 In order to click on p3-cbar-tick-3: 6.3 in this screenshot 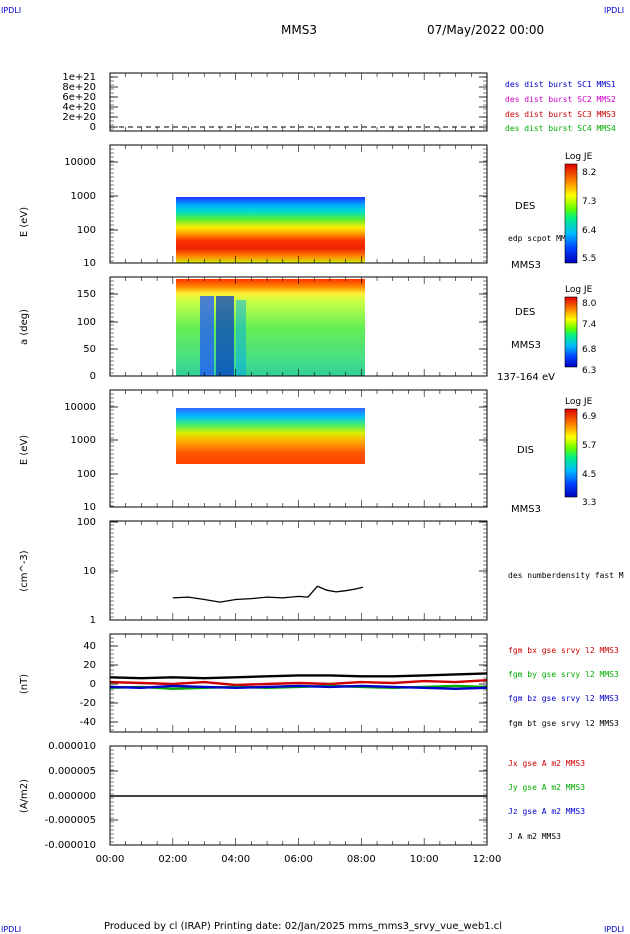, I will do `click(589, 371)`.